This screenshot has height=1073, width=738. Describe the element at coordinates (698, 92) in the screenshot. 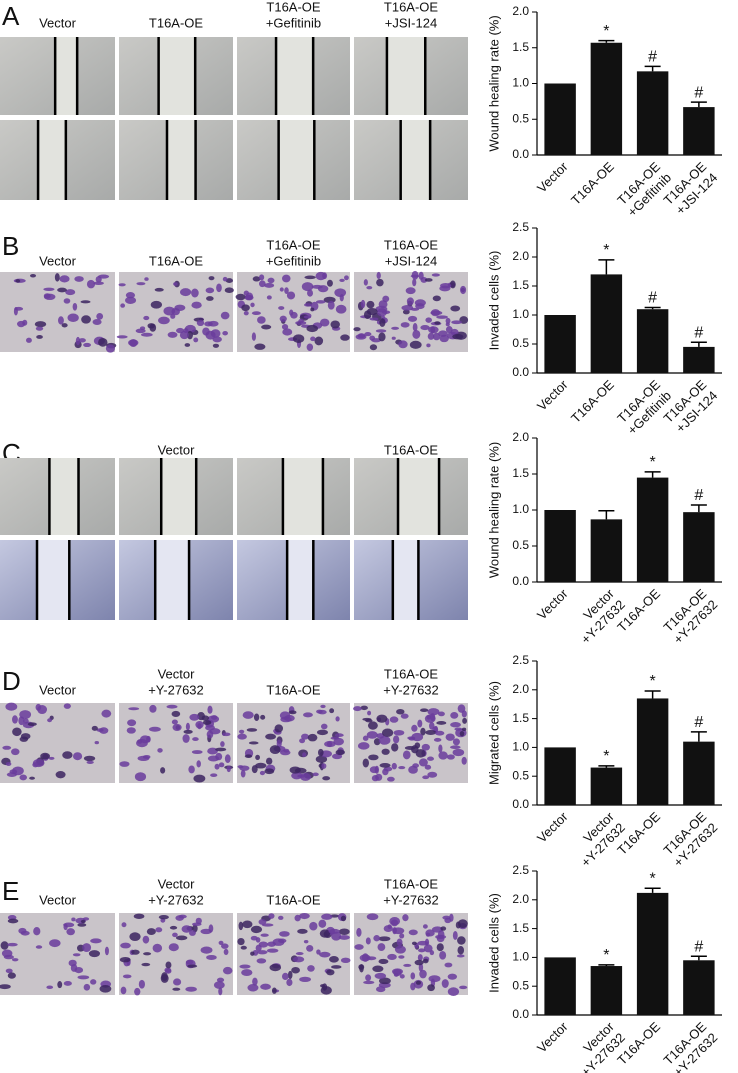

I see `significance-mark: #` at that location.